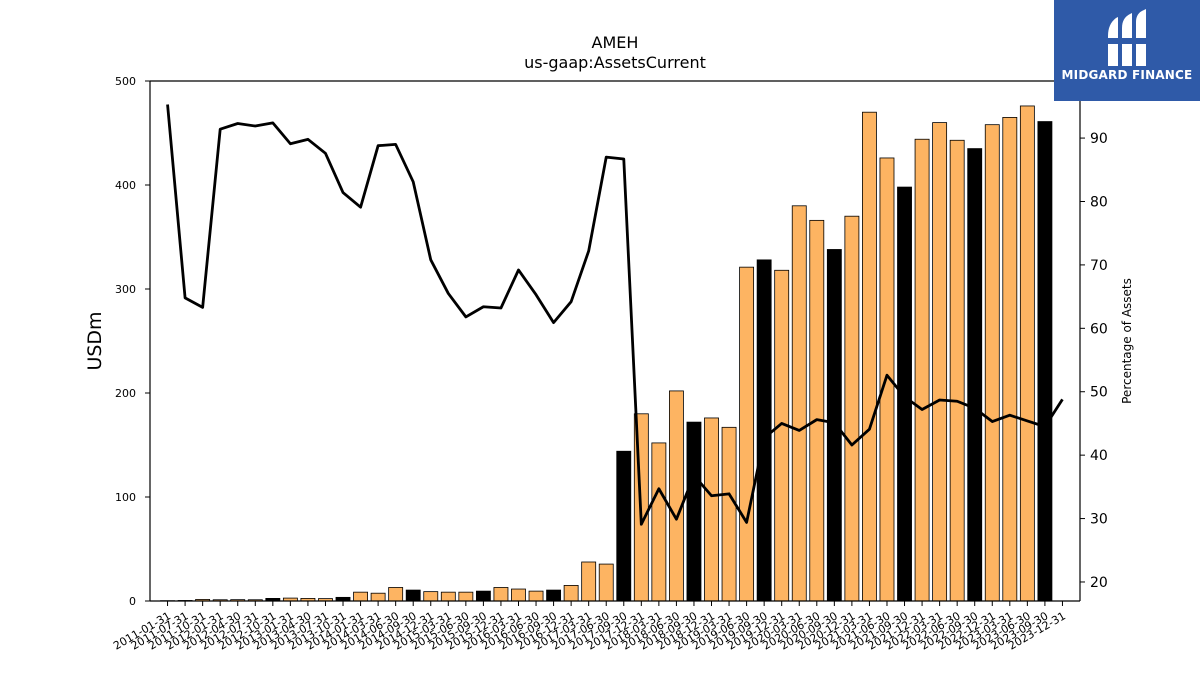  Describe the element at coordinates (95, 340) in the screenshot. I see `y-axis-label: USDm` at that location.